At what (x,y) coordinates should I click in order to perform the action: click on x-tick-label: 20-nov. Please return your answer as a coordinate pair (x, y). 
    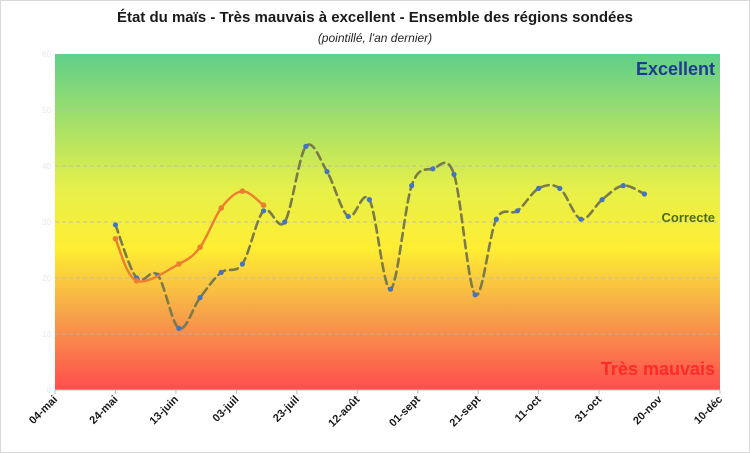
    Looking at the image, I should click on (648, 410).